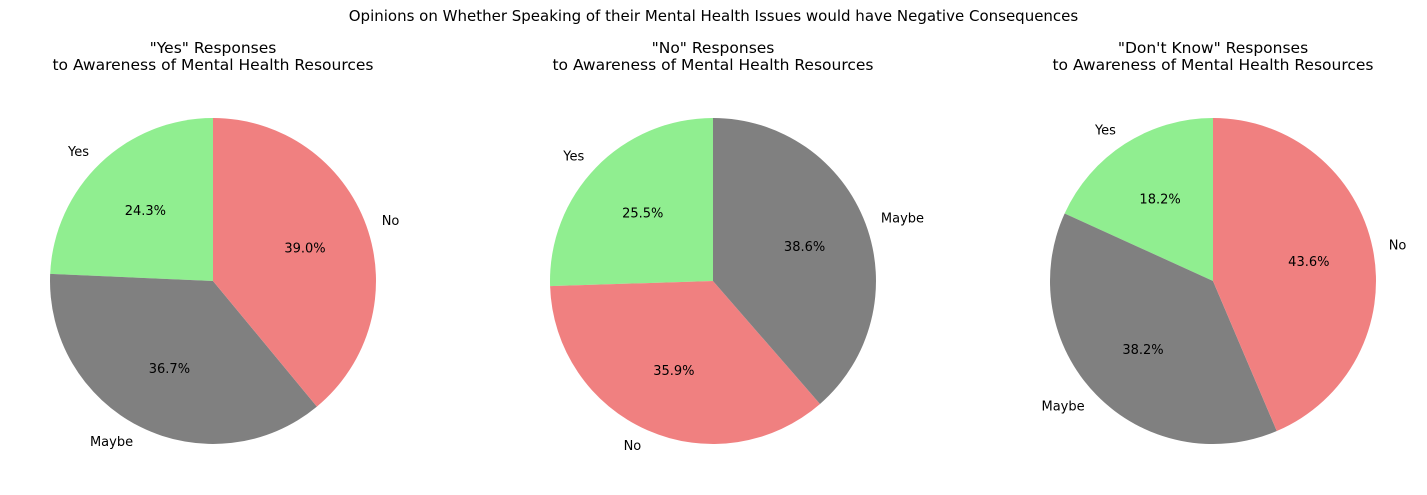 This screenshot has height=495, width=1427. What do you see at coordinates (145, 211) in the screenshot?
I see `pie-pct-label: 24.3%` at bounding box center [145, 211].